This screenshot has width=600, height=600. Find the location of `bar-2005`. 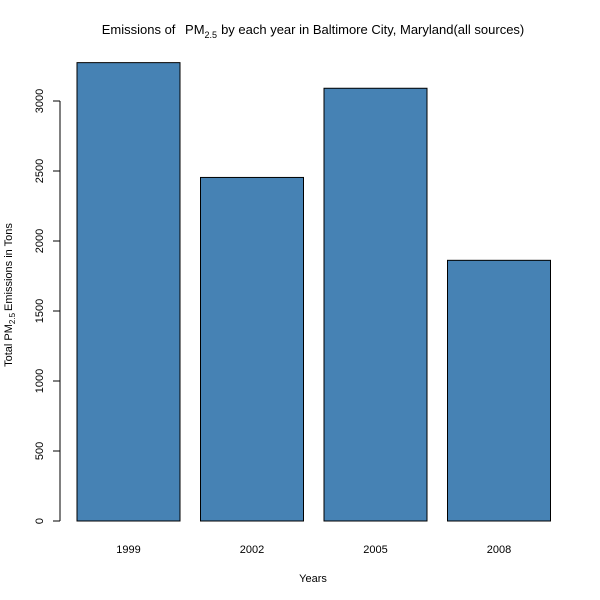

bar-2005 is located at coordinates (375, 304).